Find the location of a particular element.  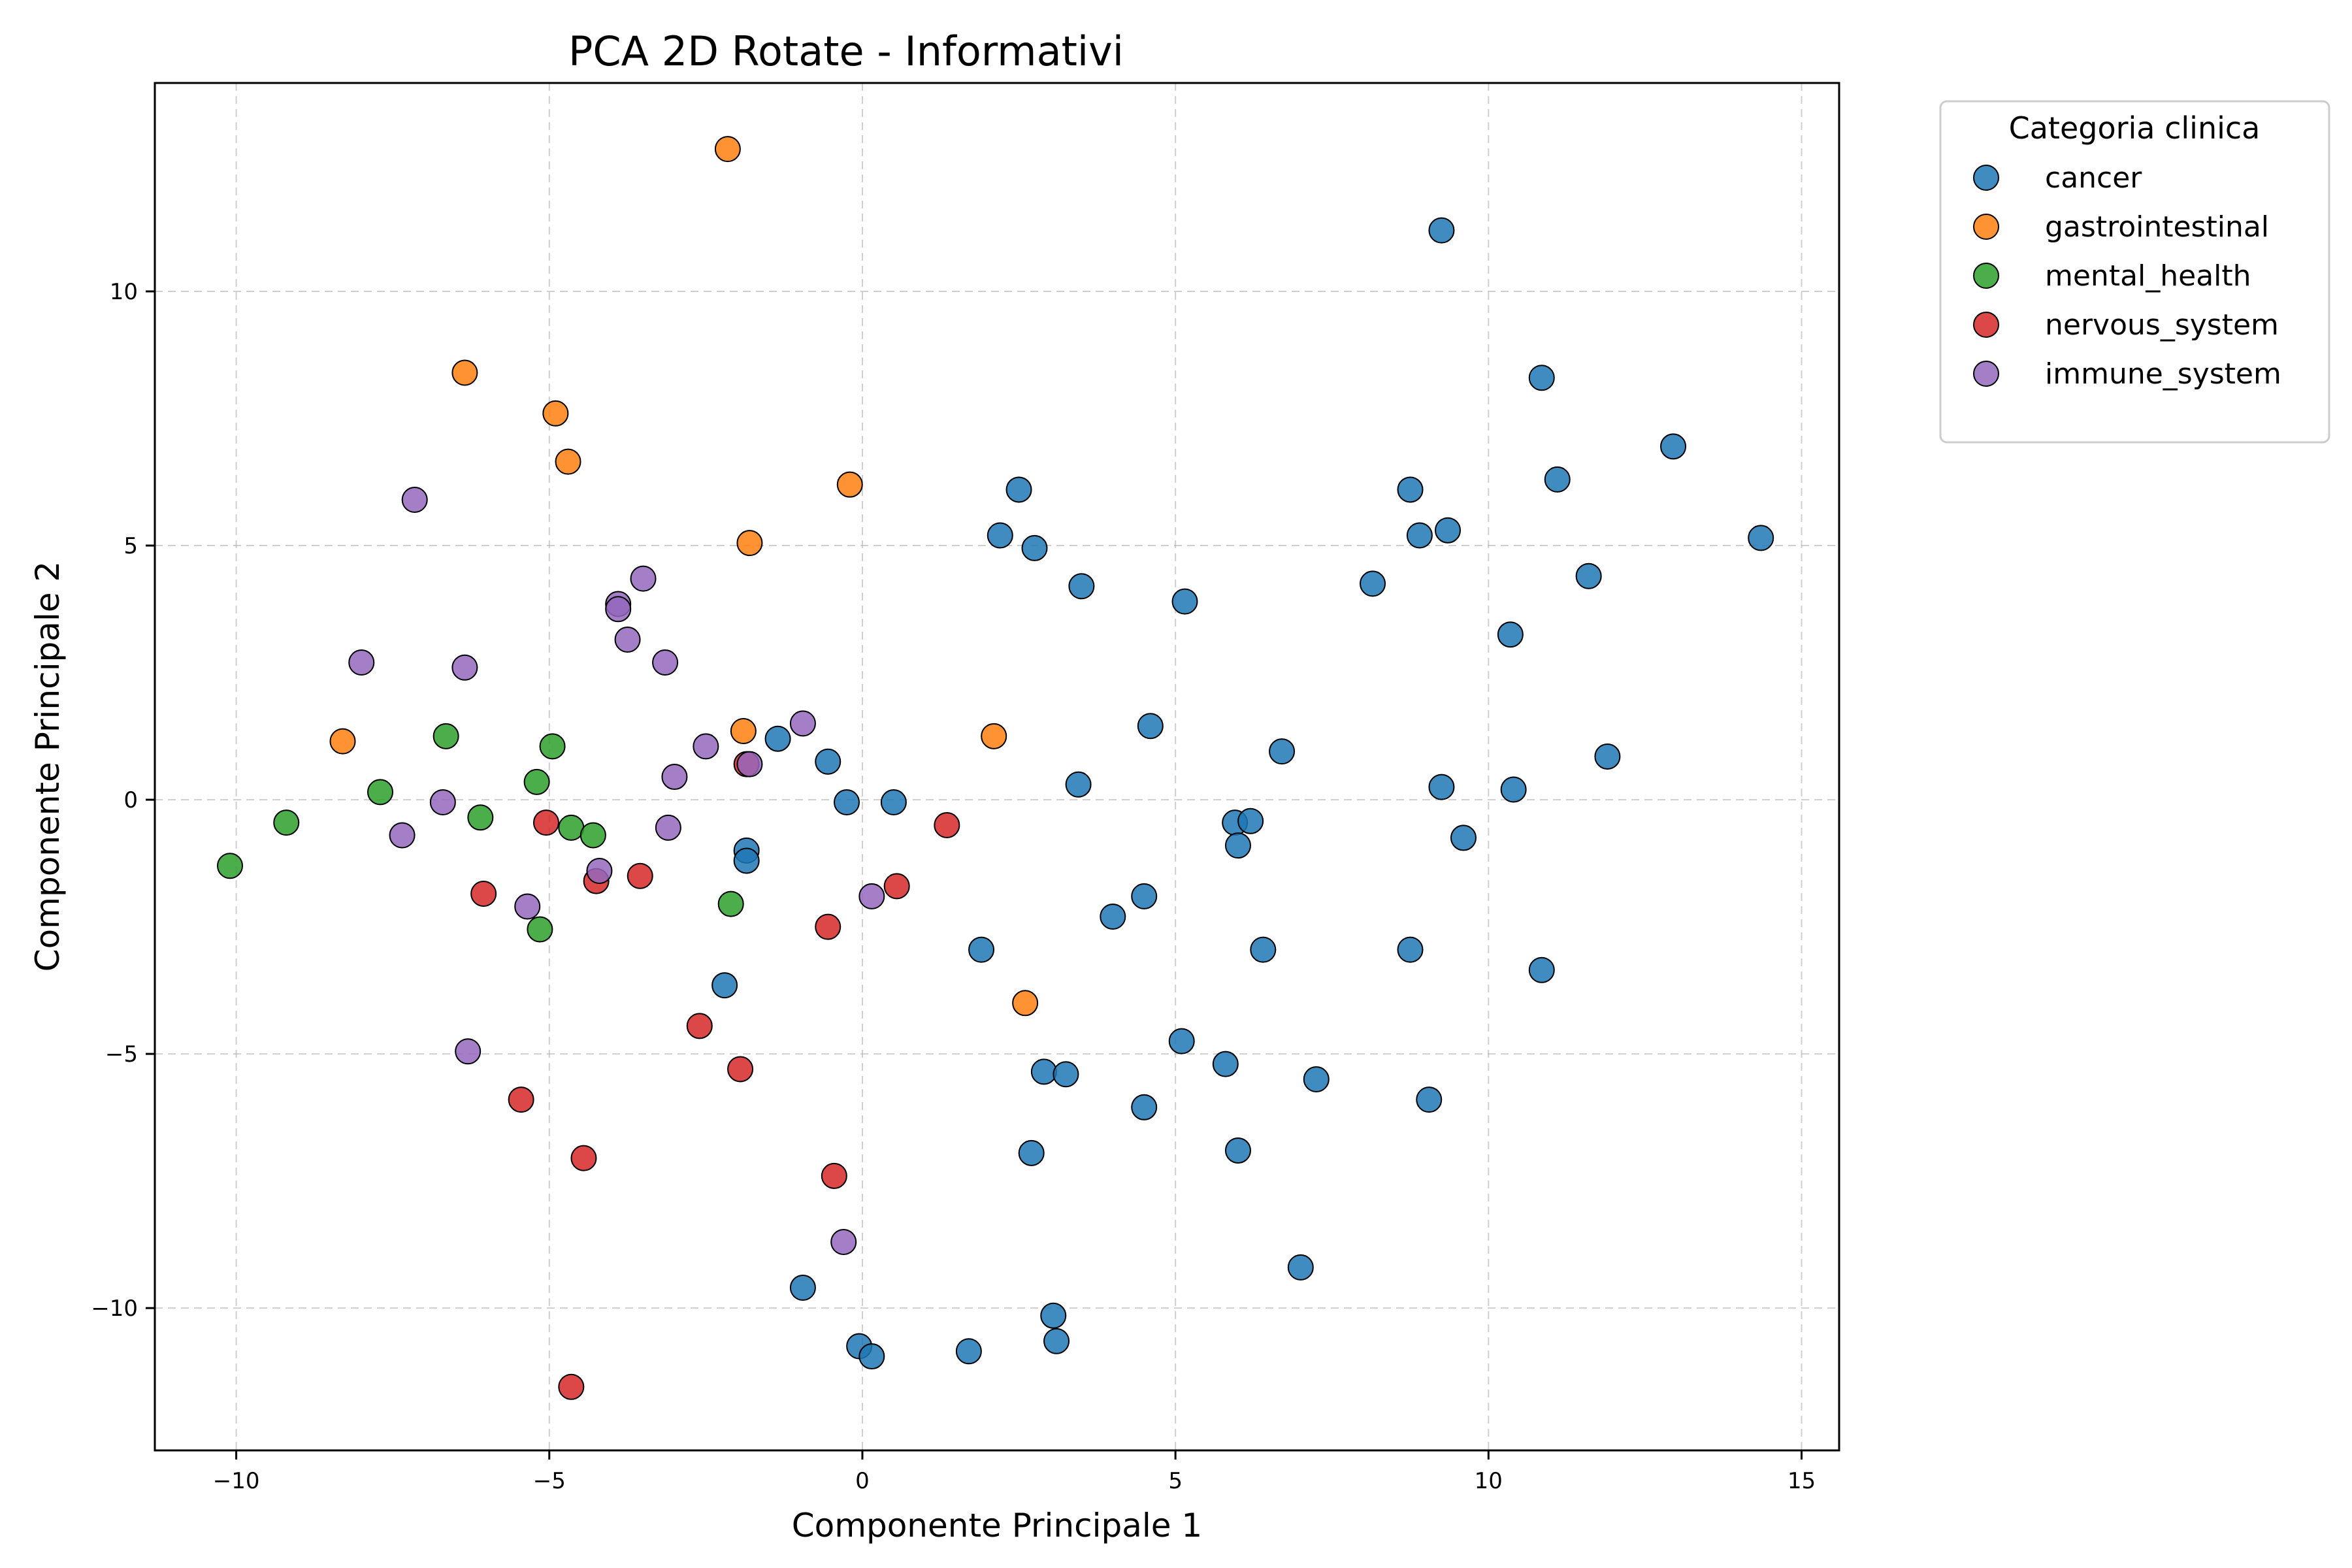

legend-frame is located at coordinates (2134, 272).